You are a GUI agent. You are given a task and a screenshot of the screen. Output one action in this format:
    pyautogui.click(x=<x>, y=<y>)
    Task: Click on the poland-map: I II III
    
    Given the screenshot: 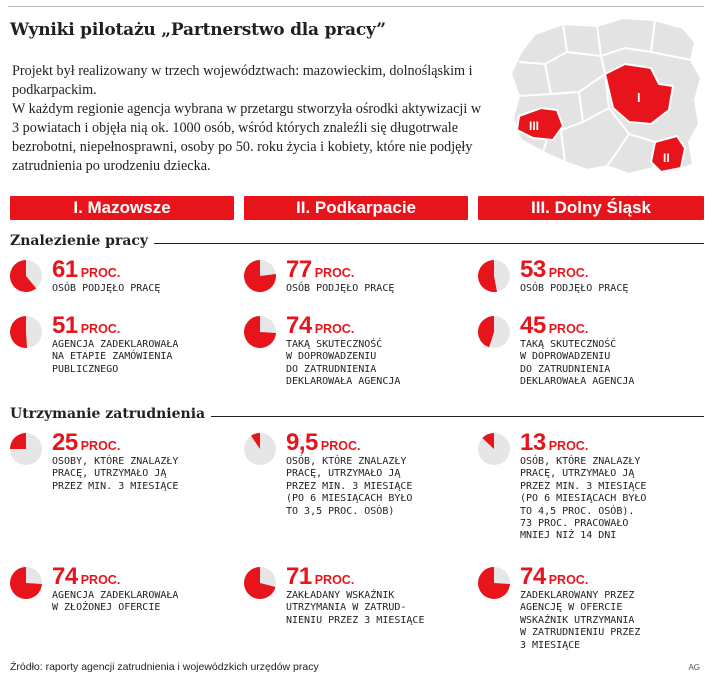 What is the action you would take?
    pyautogui.click(x=606, y=96)
    